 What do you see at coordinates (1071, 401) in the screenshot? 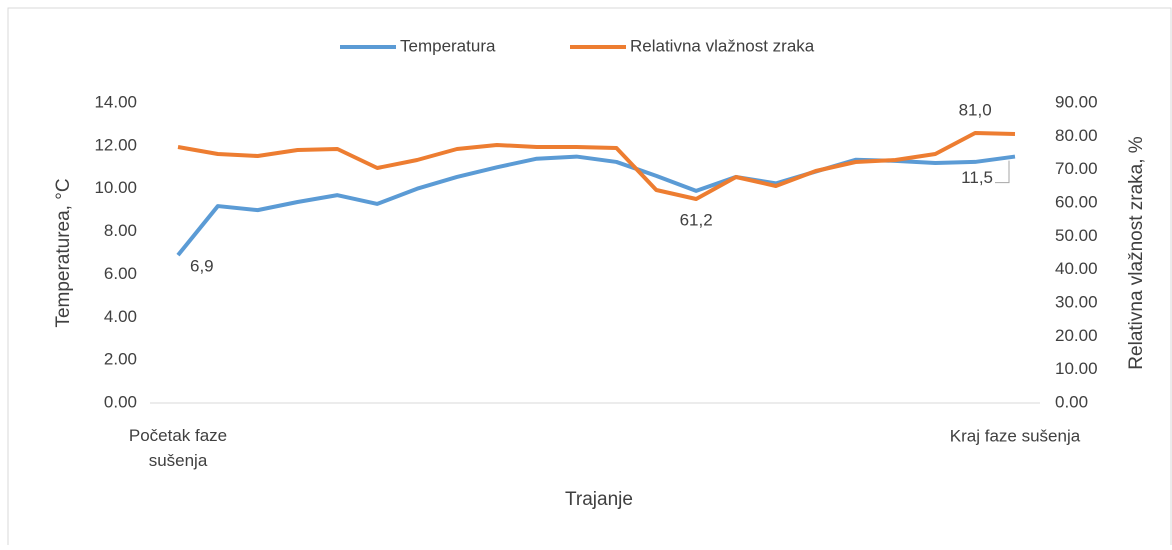
I see `y2-tick-label: 0.00` at bounding box center [1071, 401].